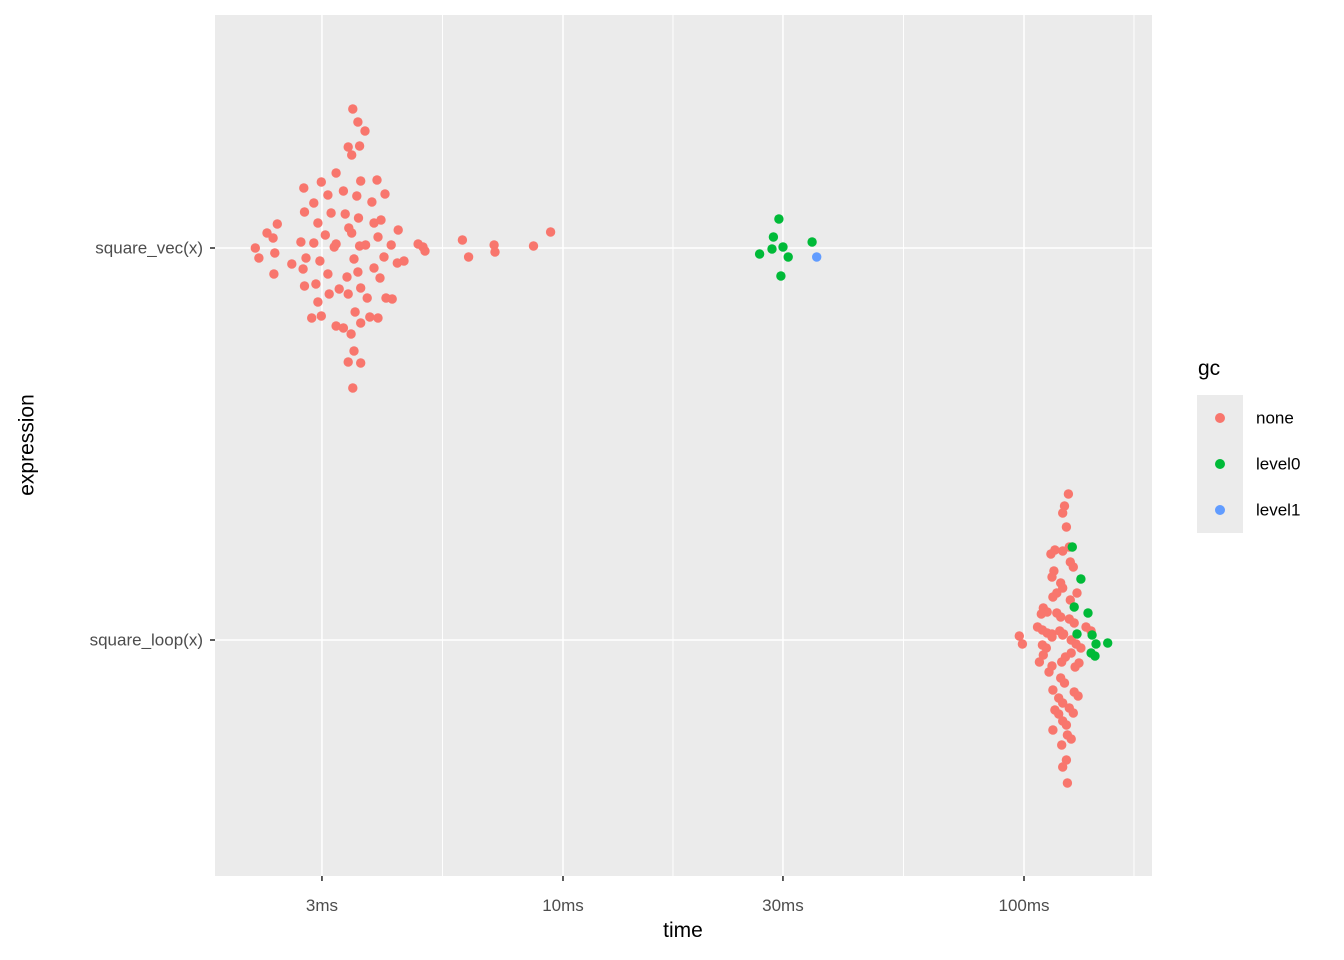  I want to click on legend-dot-level1, so click(1220, 510).